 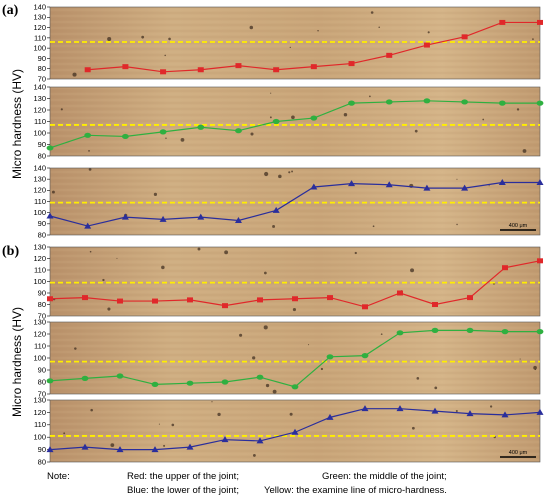 I want to click on micrograph-pores, so click(x=305, y=359).